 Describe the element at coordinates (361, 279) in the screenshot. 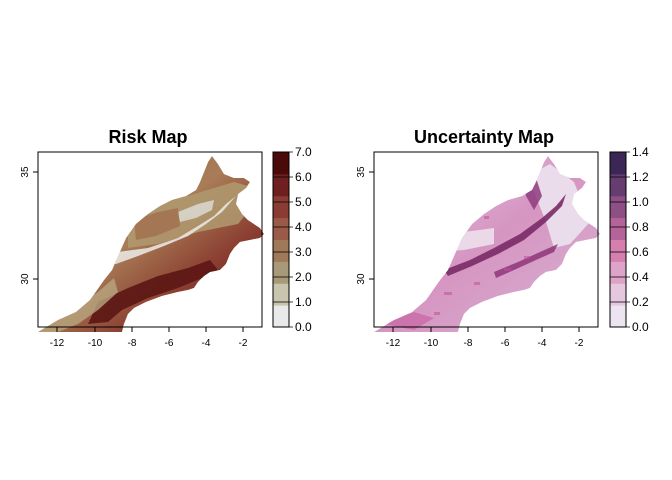

I see `uncertainty-y-tick-label: 30` at that location.